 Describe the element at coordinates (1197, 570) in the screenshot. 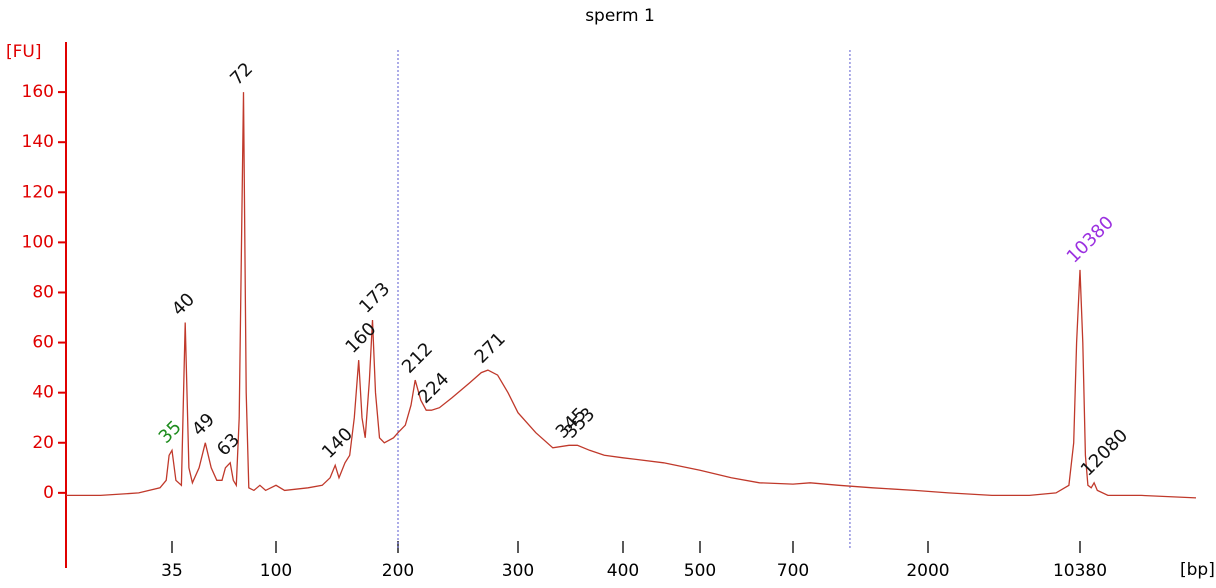

I see `x-axis-label: [bp]` at that location.